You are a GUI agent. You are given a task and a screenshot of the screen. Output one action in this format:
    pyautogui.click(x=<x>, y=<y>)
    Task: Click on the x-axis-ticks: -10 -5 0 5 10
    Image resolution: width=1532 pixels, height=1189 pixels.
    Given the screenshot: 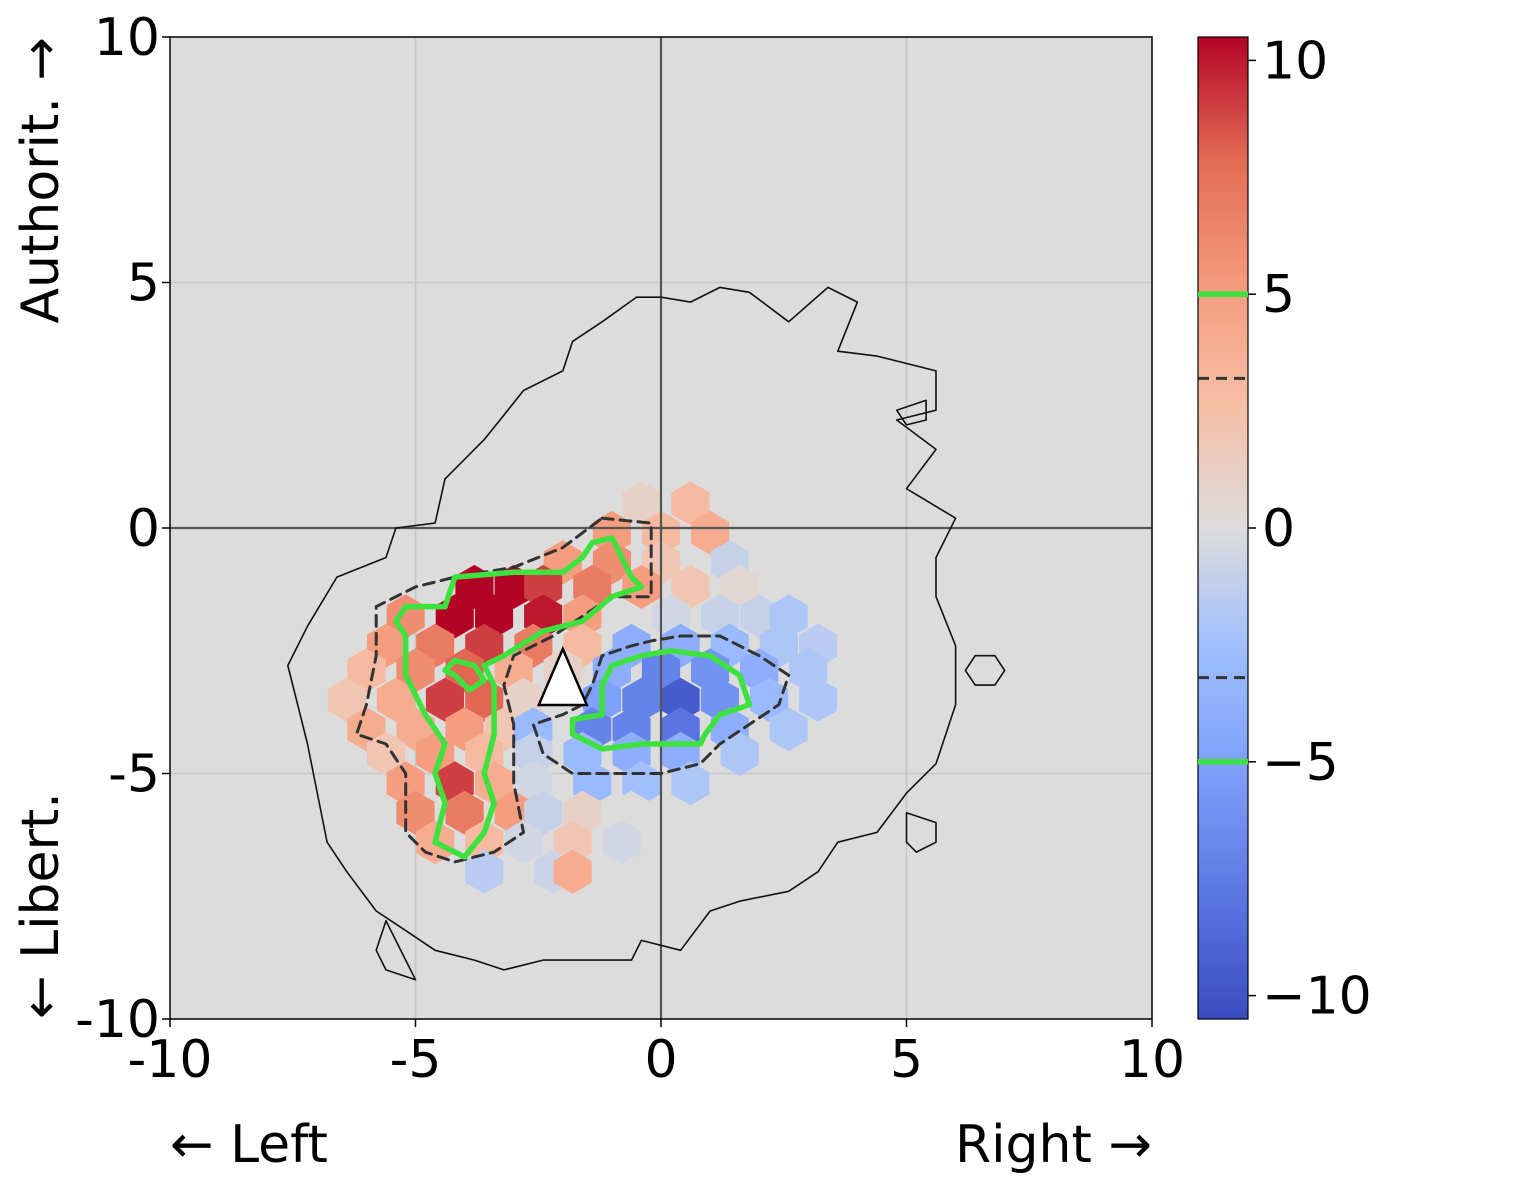 What is the action you would take?
    pyautogui.click(x=656, y=1054)
    